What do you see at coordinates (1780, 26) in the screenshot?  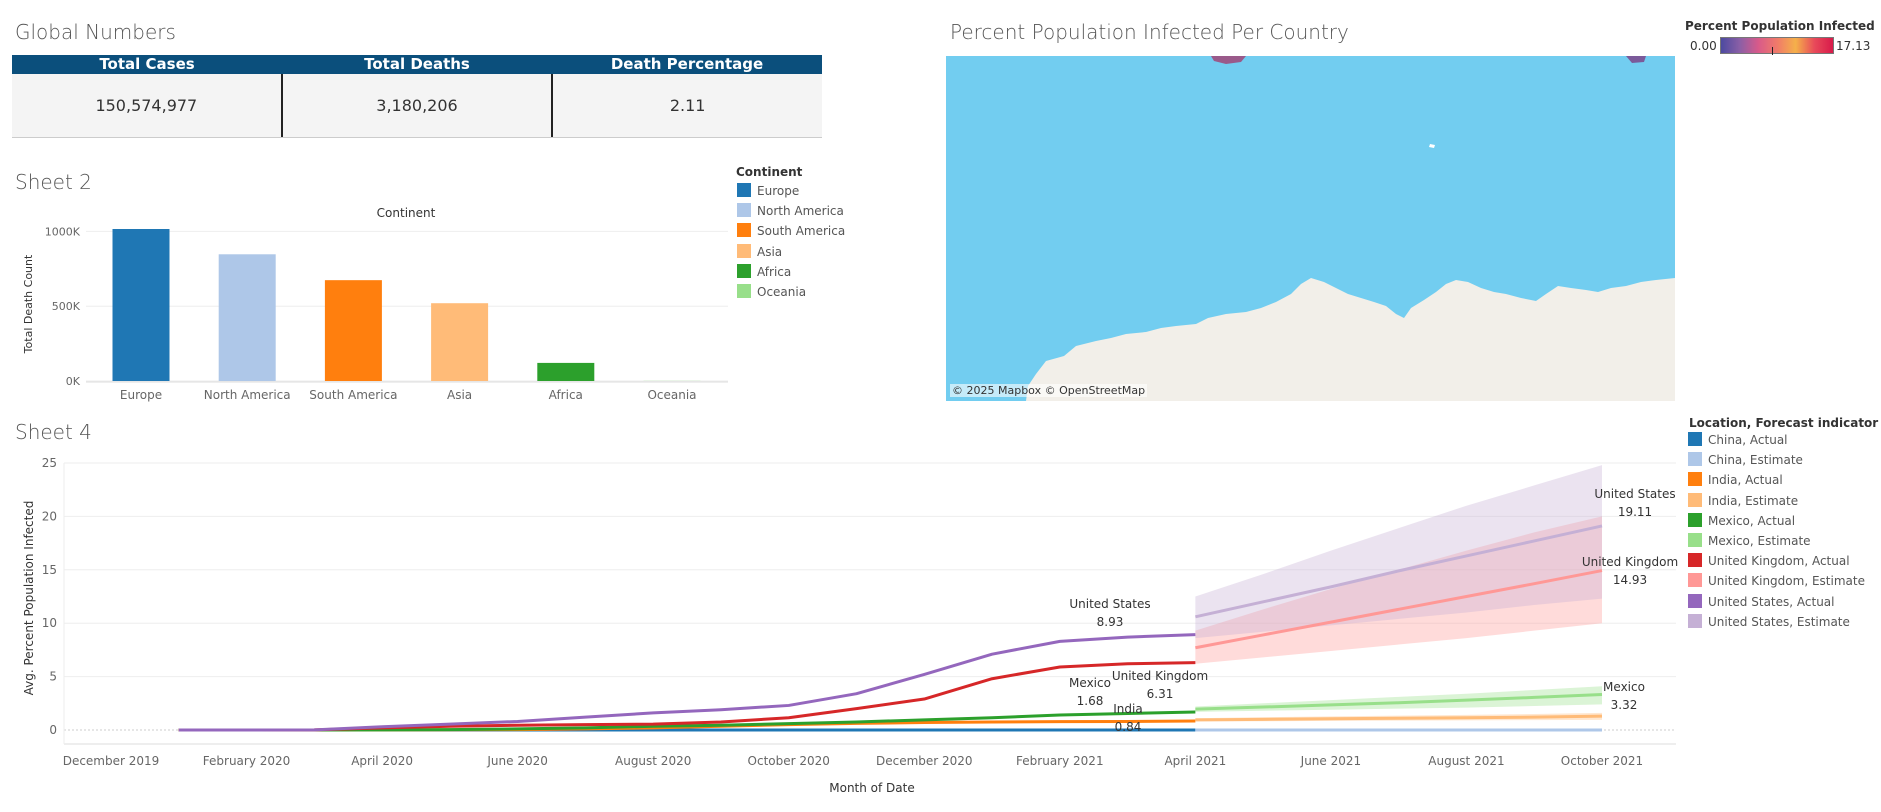 I see `map-legend-title: Percent Population Infected` at bounding box center [1780, 26].